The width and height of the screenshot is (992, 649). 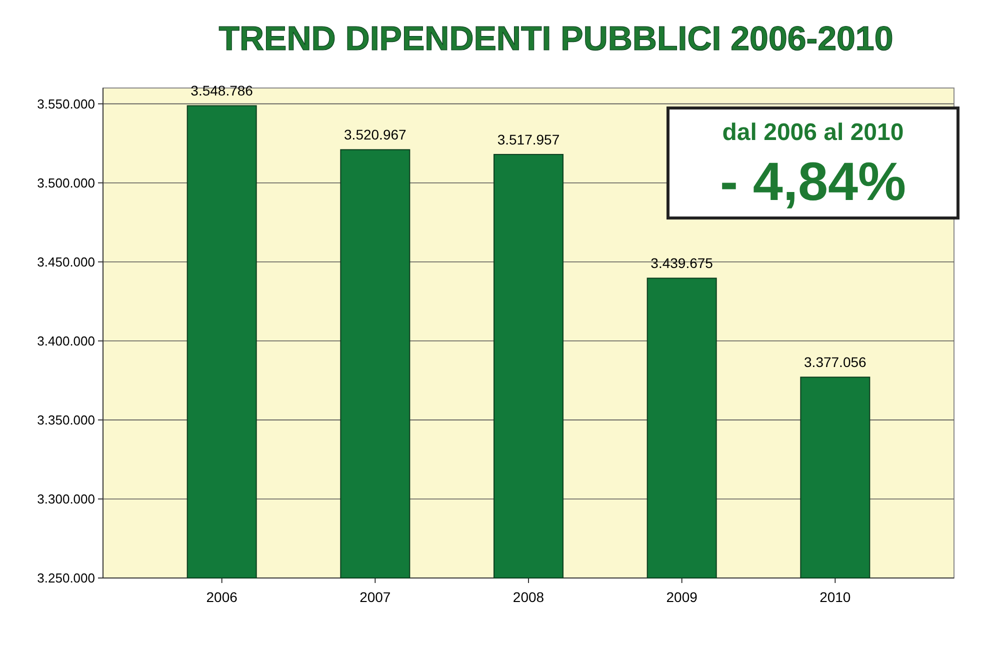 What do you see at coordinates (66, 182) in the screenshot?
I see `y-tick-label: 3.500.000` at bounding box center [66, 182].